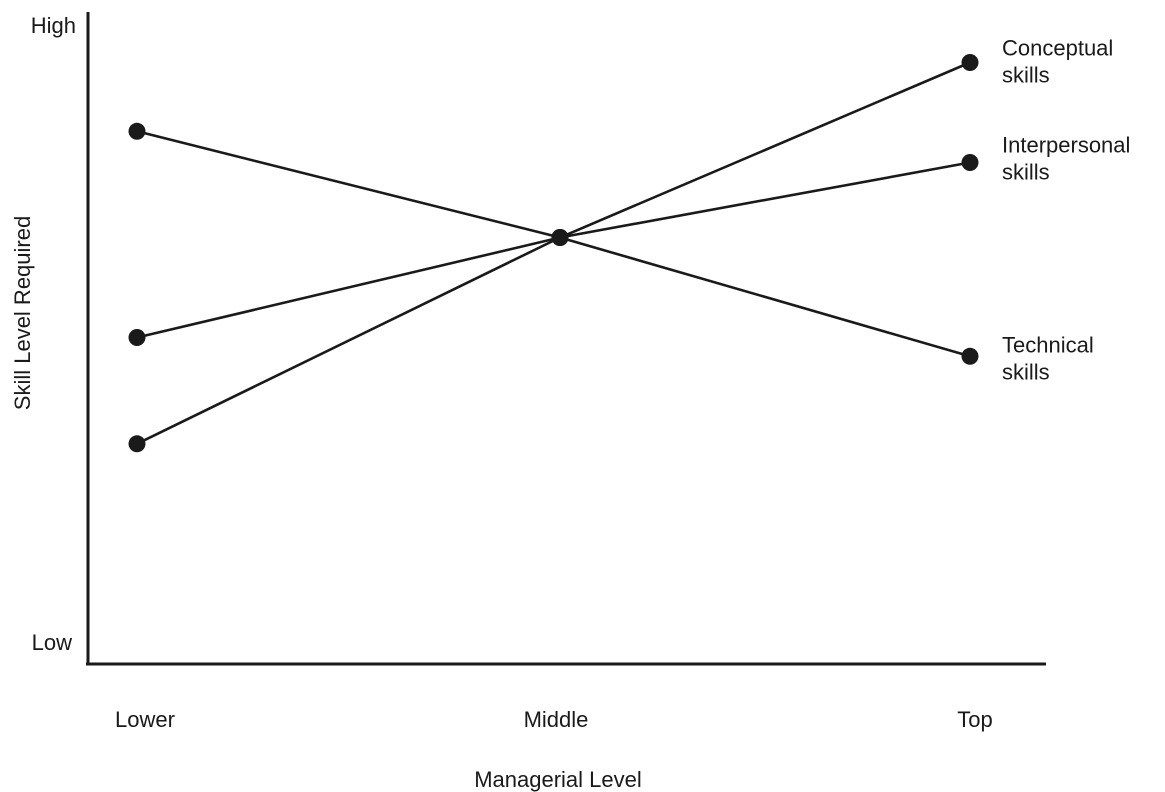 The width and height of the screenshot is (1165, 792). I want to click on x-tick-labels: Lower Middle Top, so click(554, 719).